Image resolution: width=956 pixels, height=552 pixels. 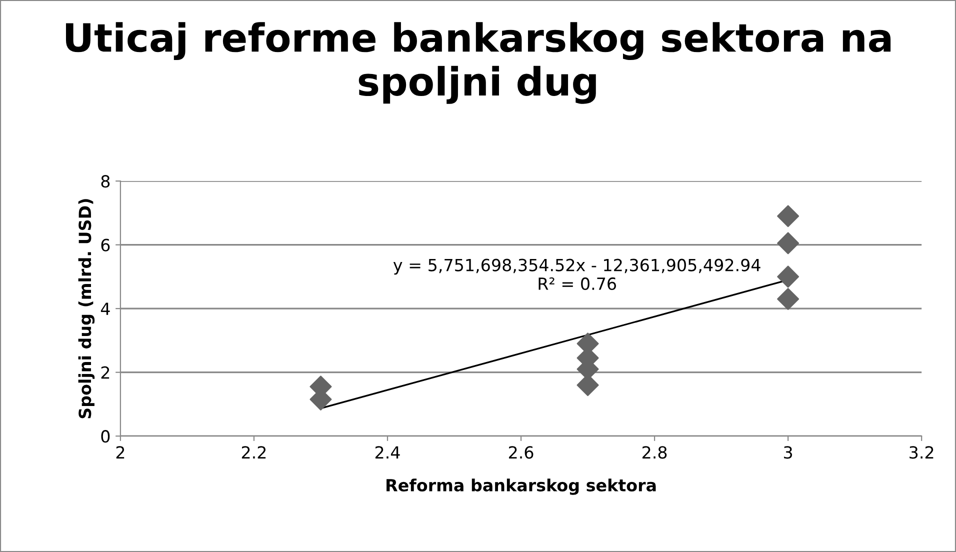 What do you see at coordinates (521, 486) in the screenshot?
I see `x-axis-title: Reforma bankarskog sektora` at bounding box center [521, 486].